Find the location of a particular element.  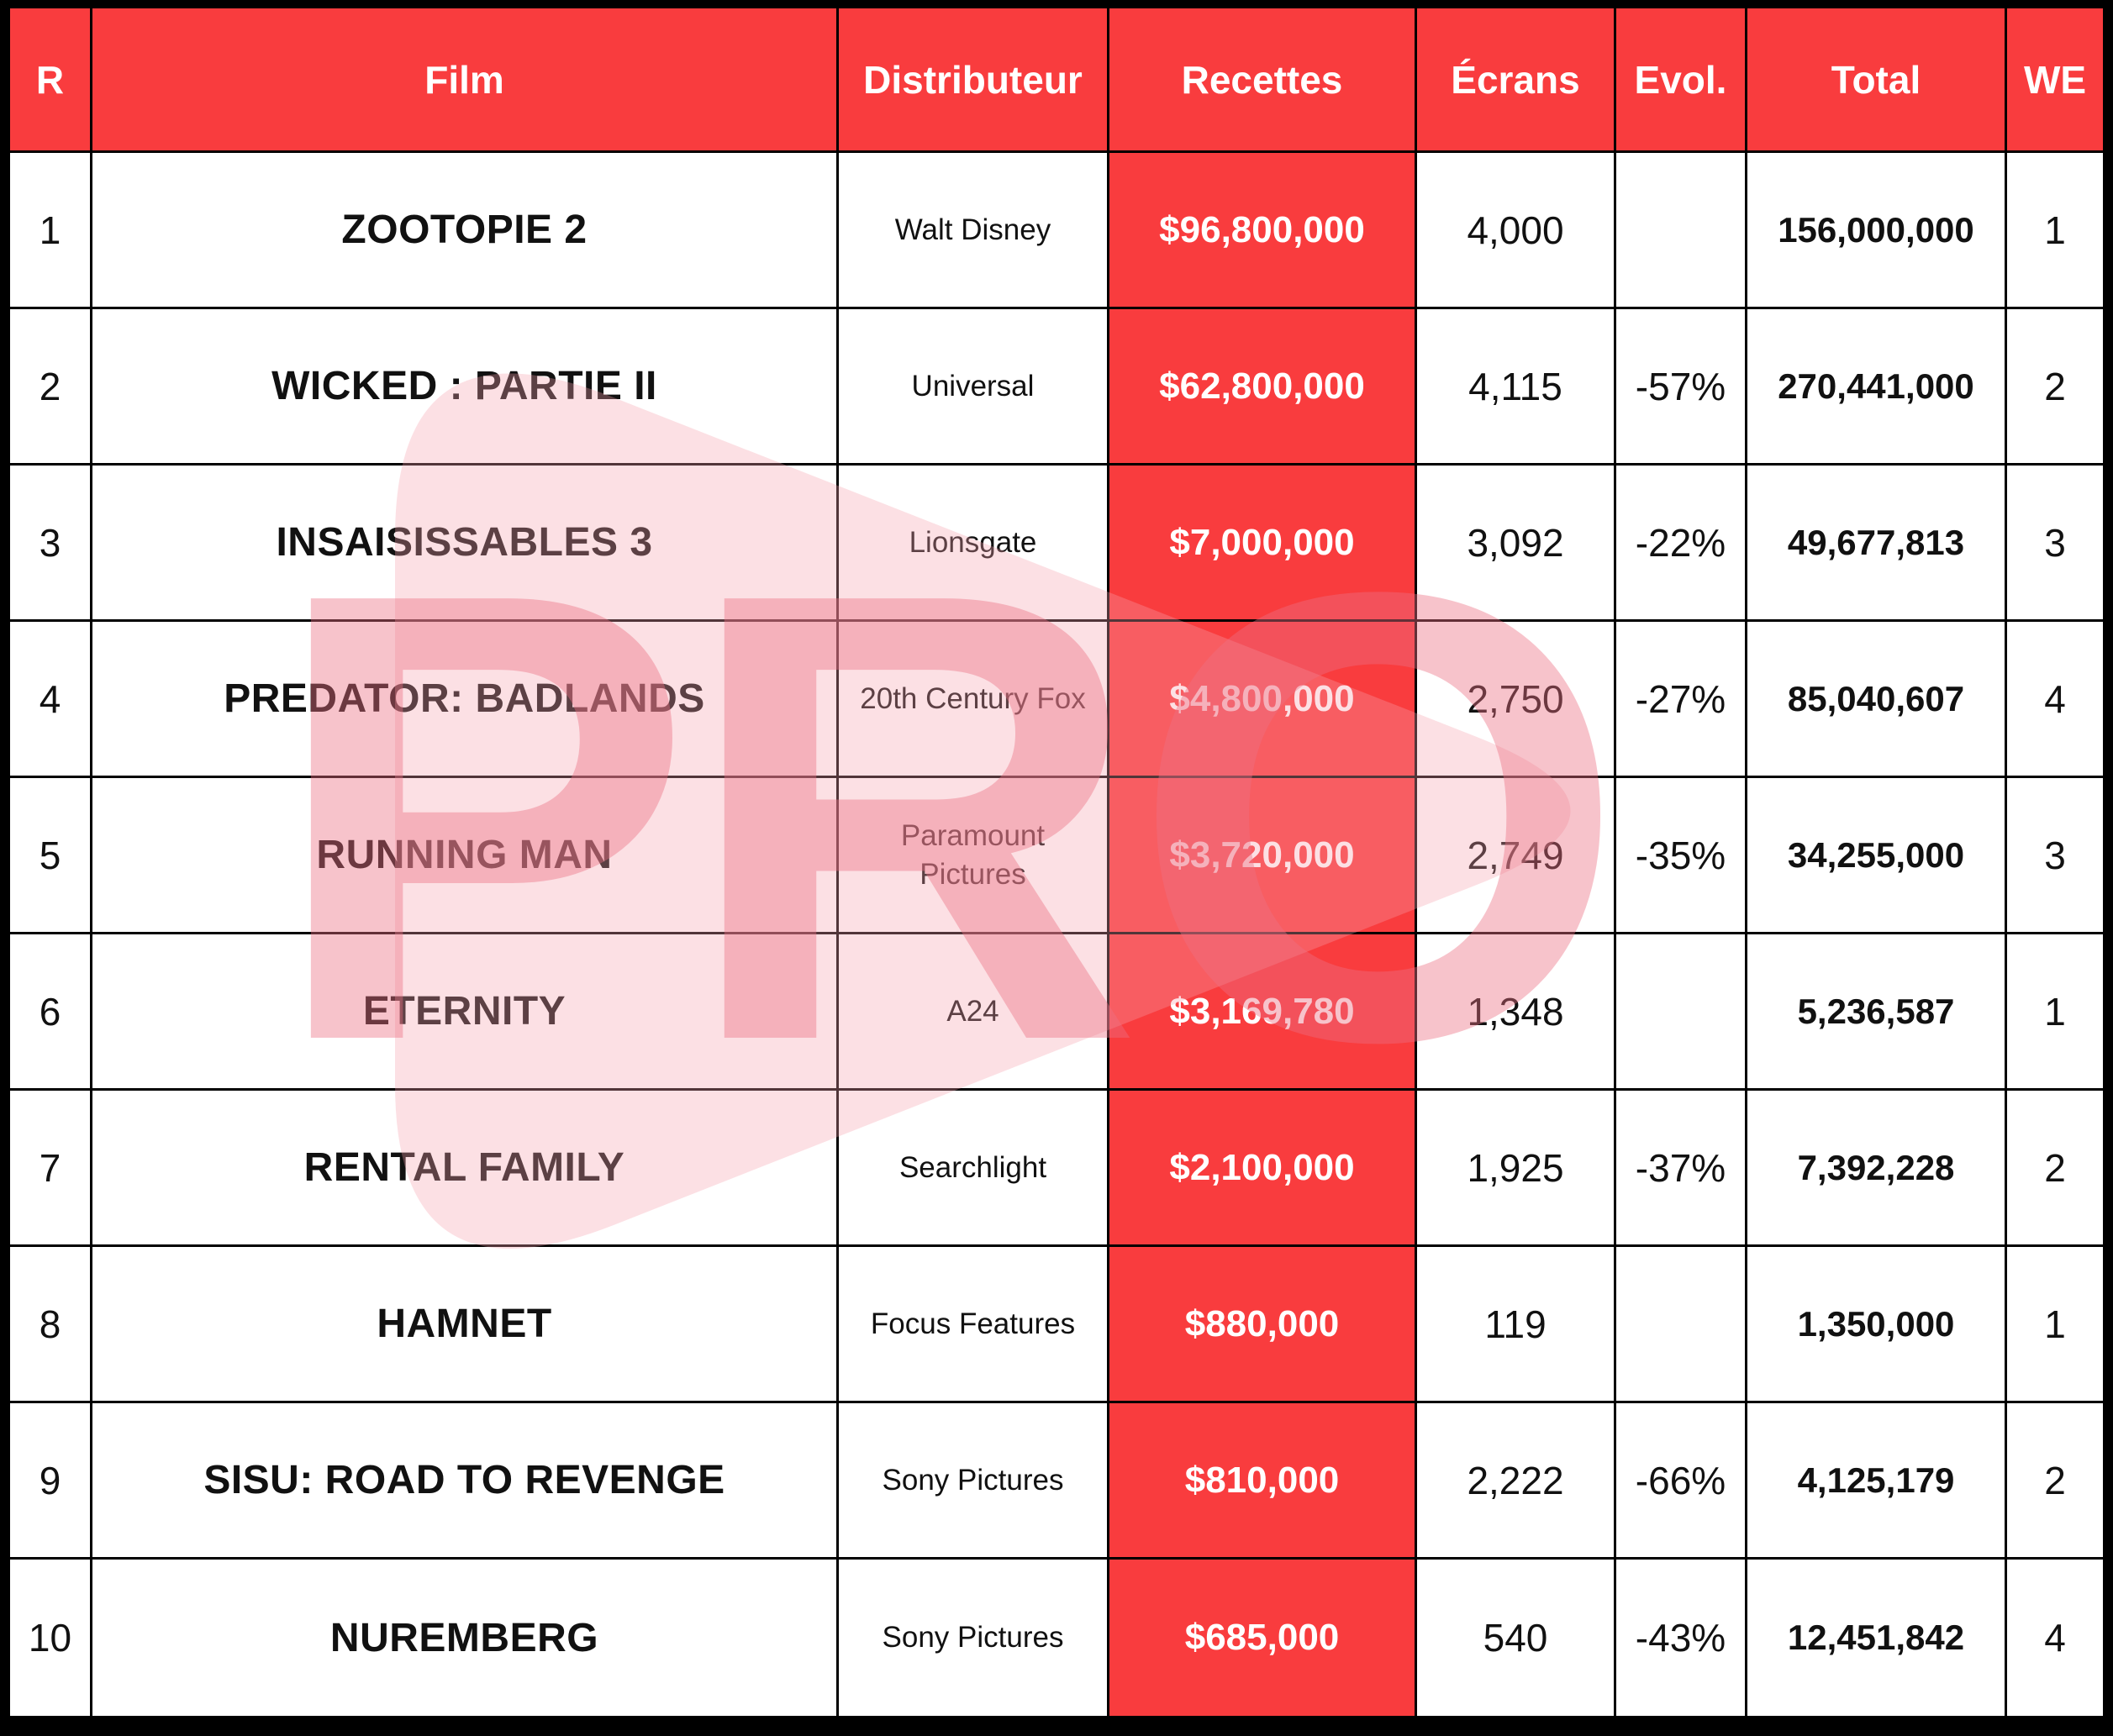

total-cell: 5,236,587 is located at coordinates (1877, 1011).